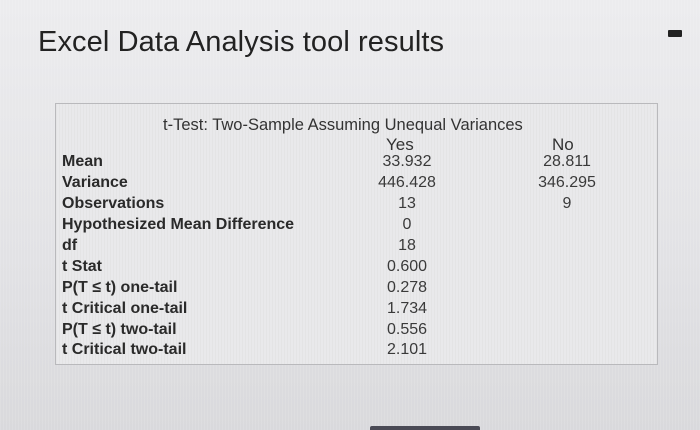  Describe the element at coordinates (407, 308) in the screenshot. I see `value-yes: 1.734` at that location.